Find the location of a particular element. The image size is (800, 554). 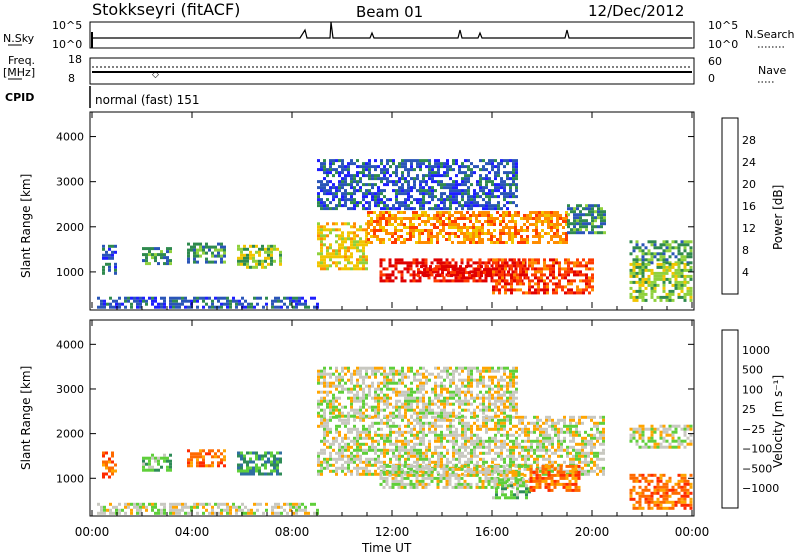

nave-tick-top: 60 is located at coordinates (715, 61).